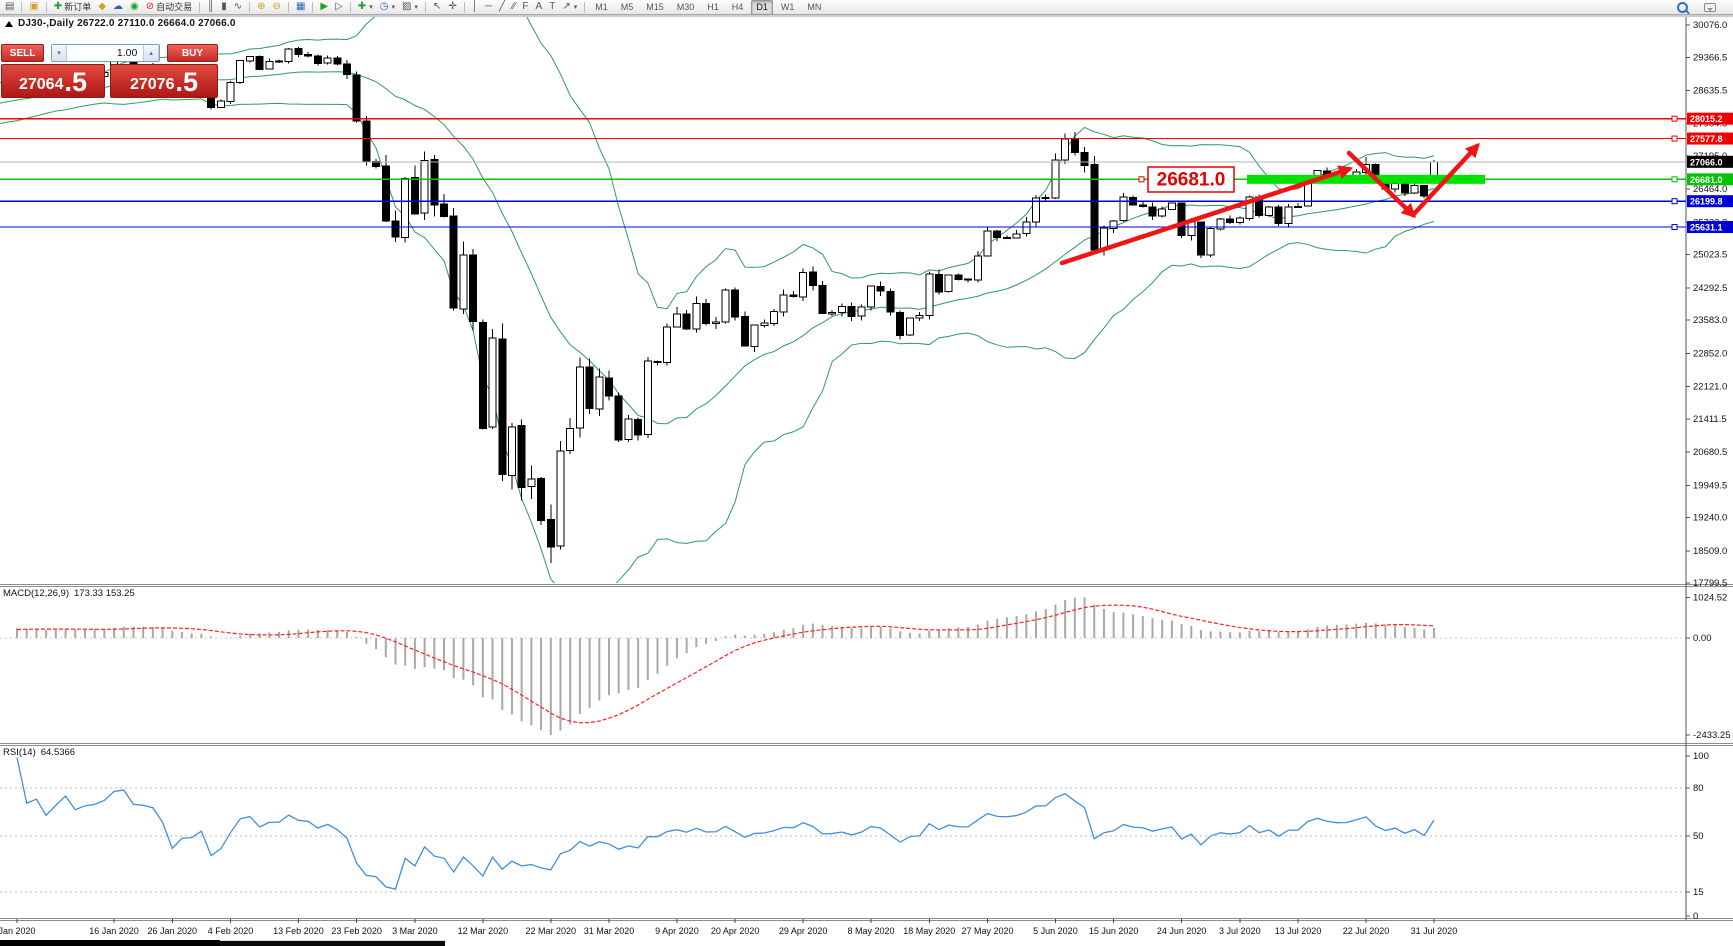 The image size is (1733, 946). I want to click on svg-text: 19240.0, so click(1710, 518).